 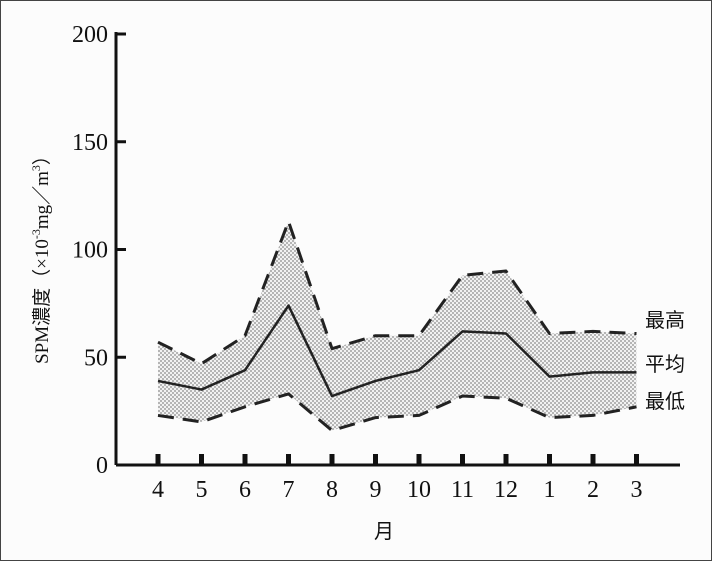 What do you see at coordinates (158, 490) in the screenshot?
I see `x-tick-label: 4` at bounding box center [158, 490].